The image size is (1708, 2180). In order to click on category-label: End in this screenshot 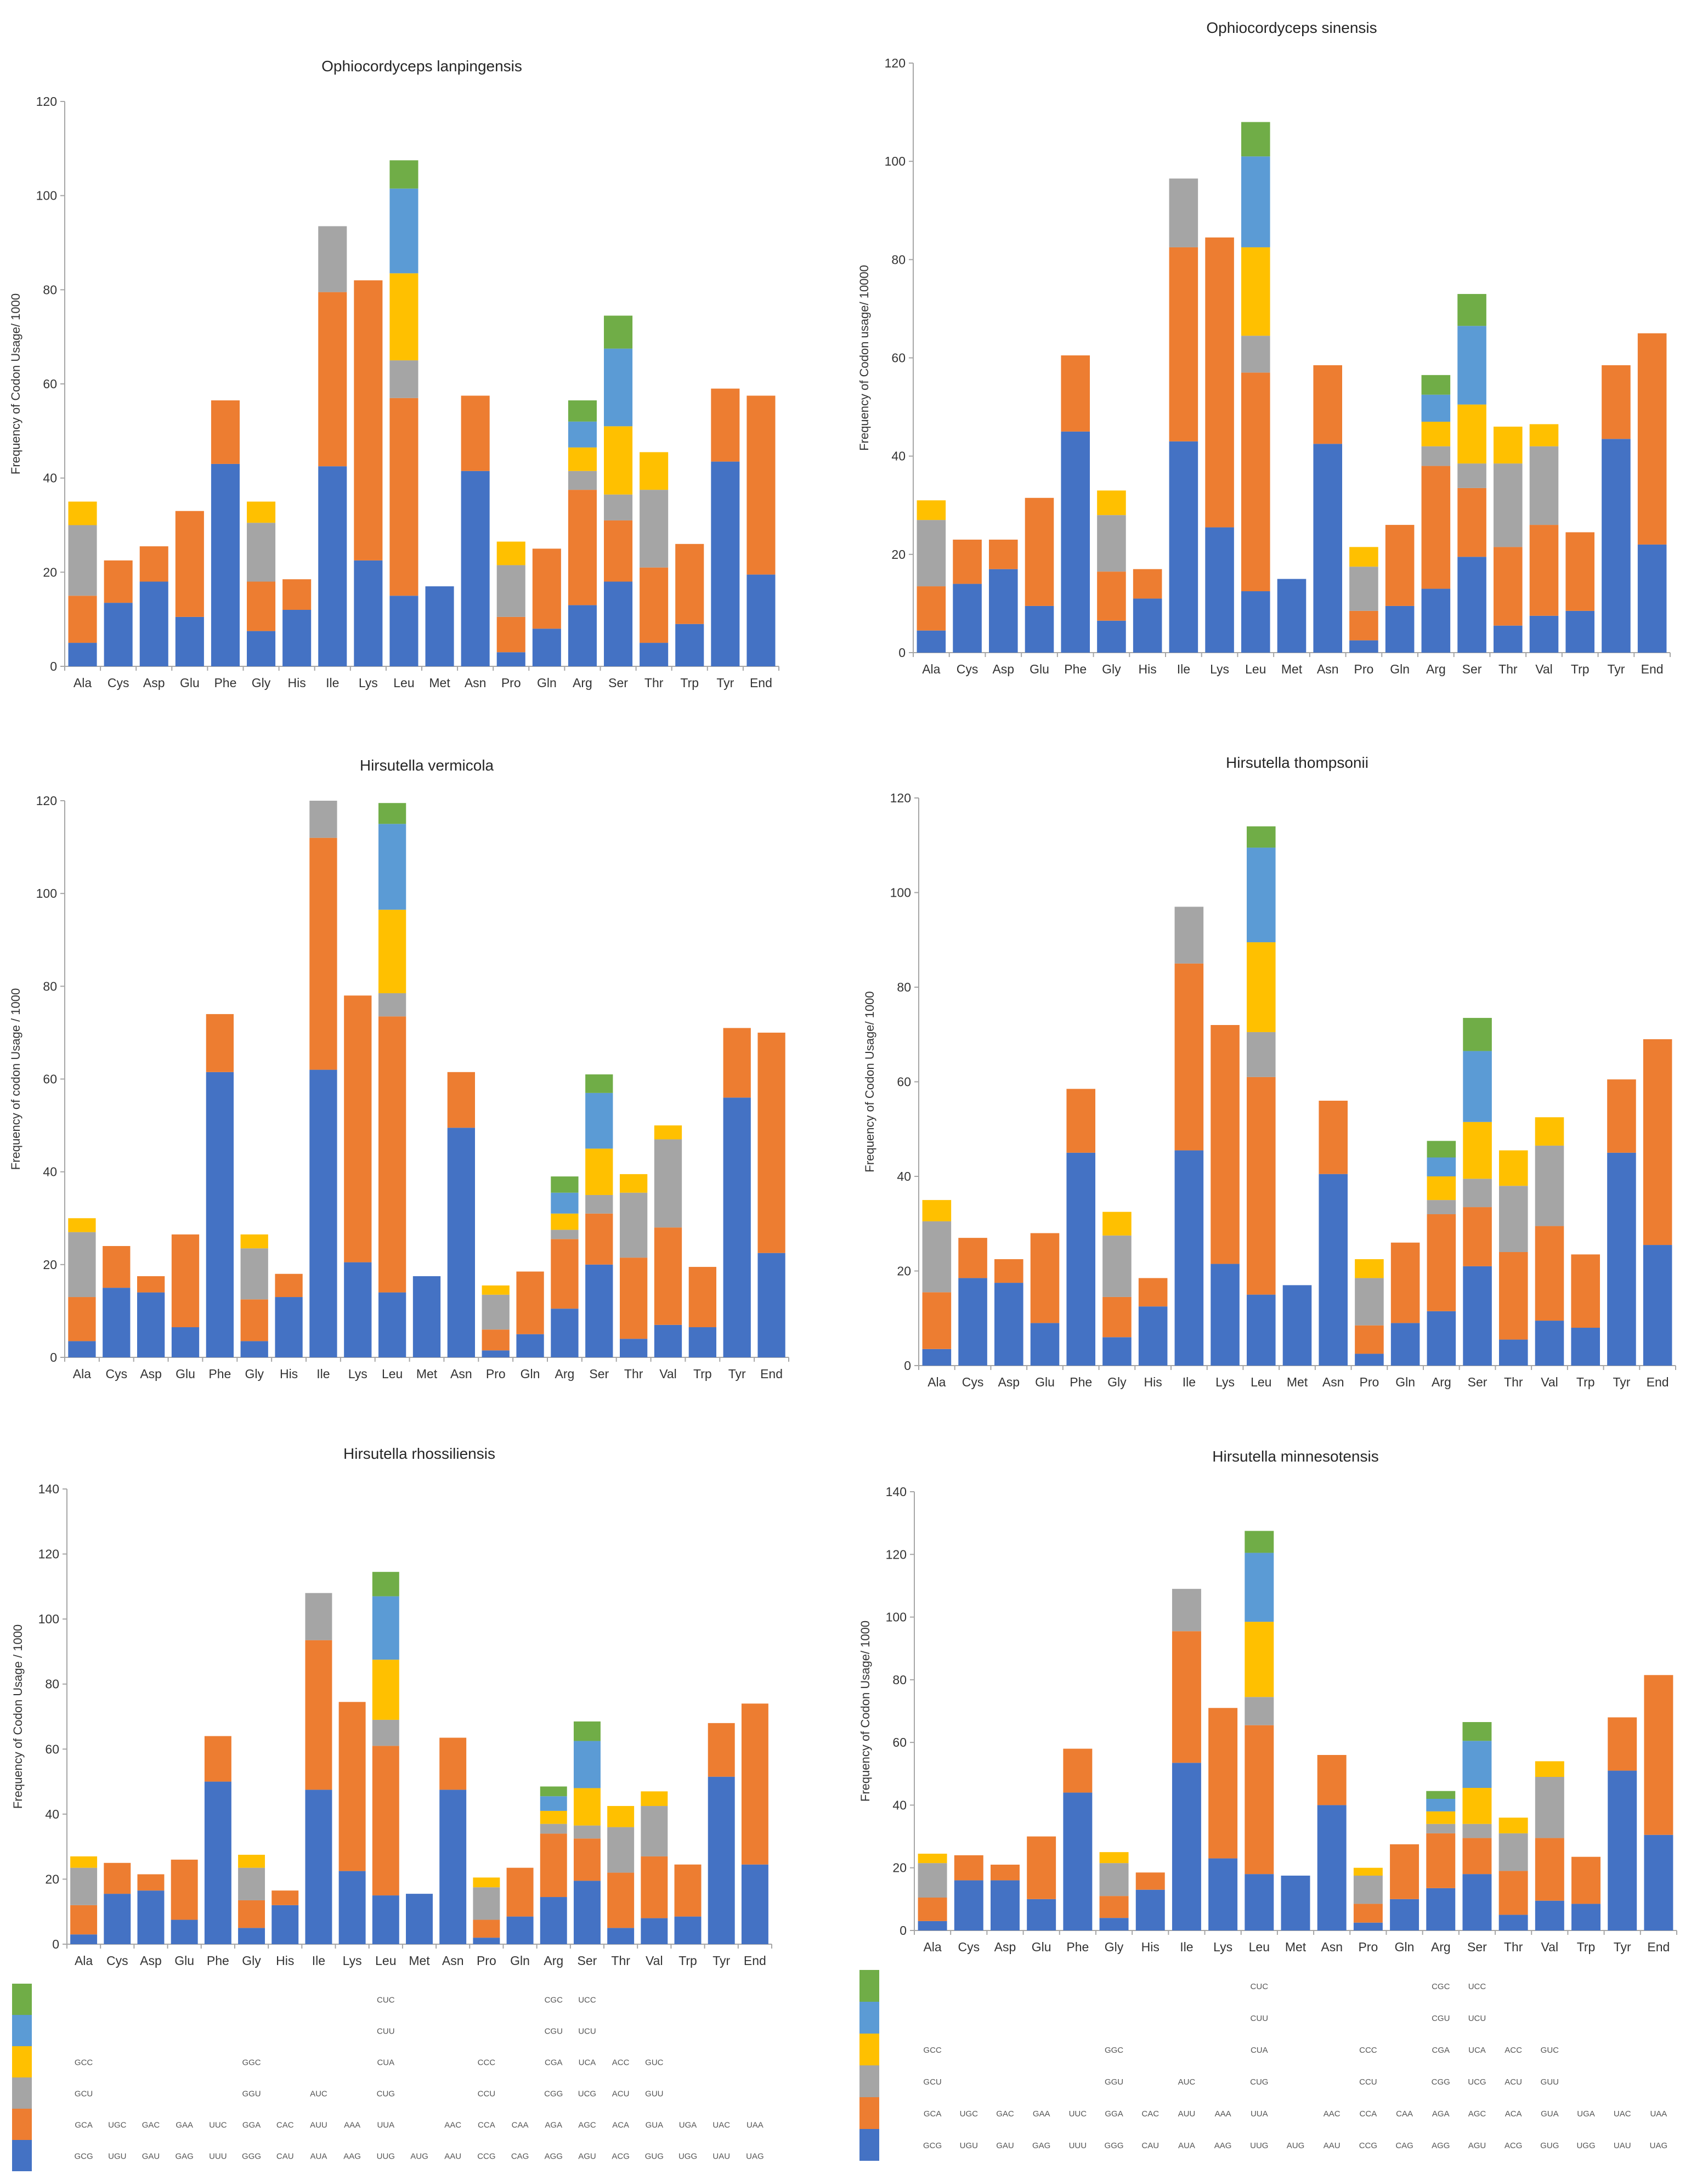, I will do `click(1658, 1382)`.